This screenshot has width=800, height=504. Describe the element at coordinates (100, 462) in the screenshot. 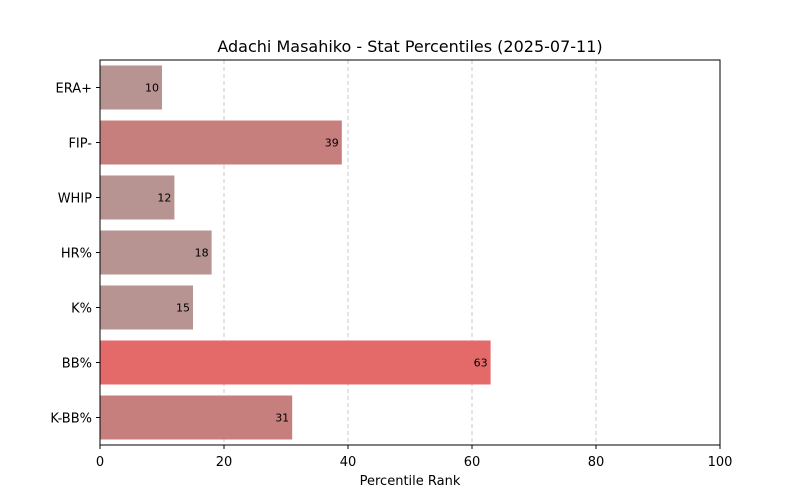

I see `x-tick-label: 0` at that location.